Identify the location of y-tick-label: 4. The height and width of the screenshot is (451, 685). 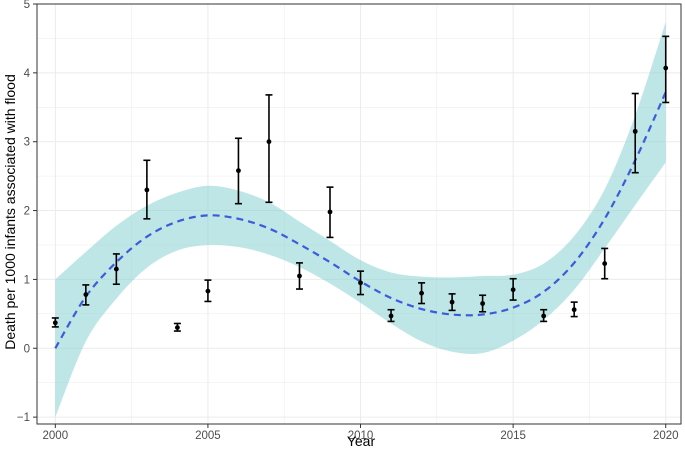
(27, 74).